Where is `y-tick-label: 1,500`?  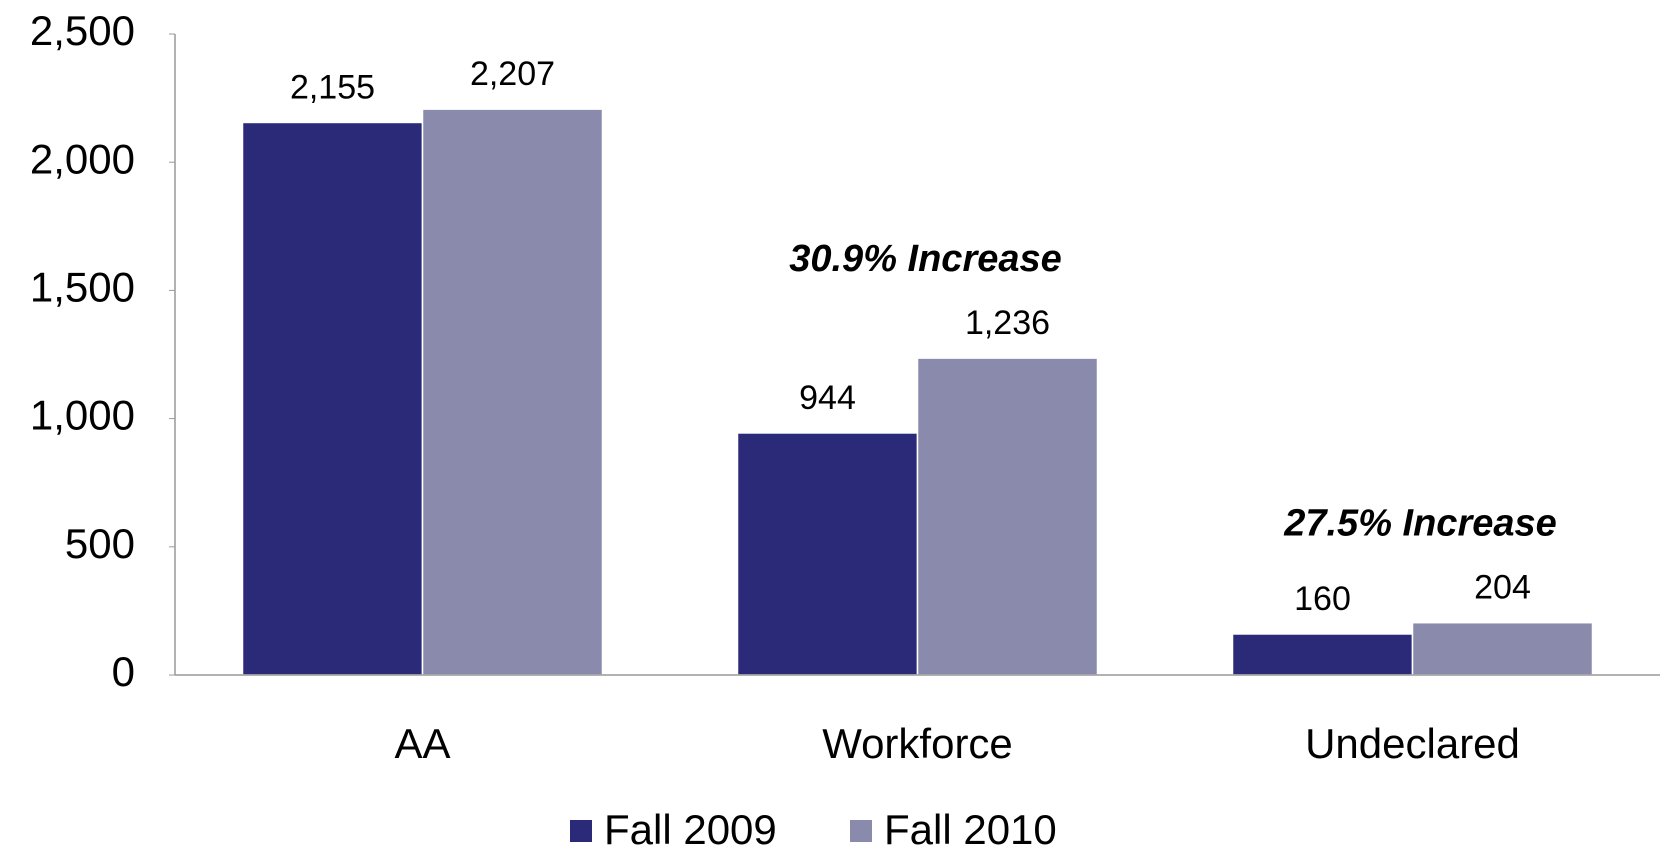 y-tick-label: 1,500 is located at coordinates (82, 286).